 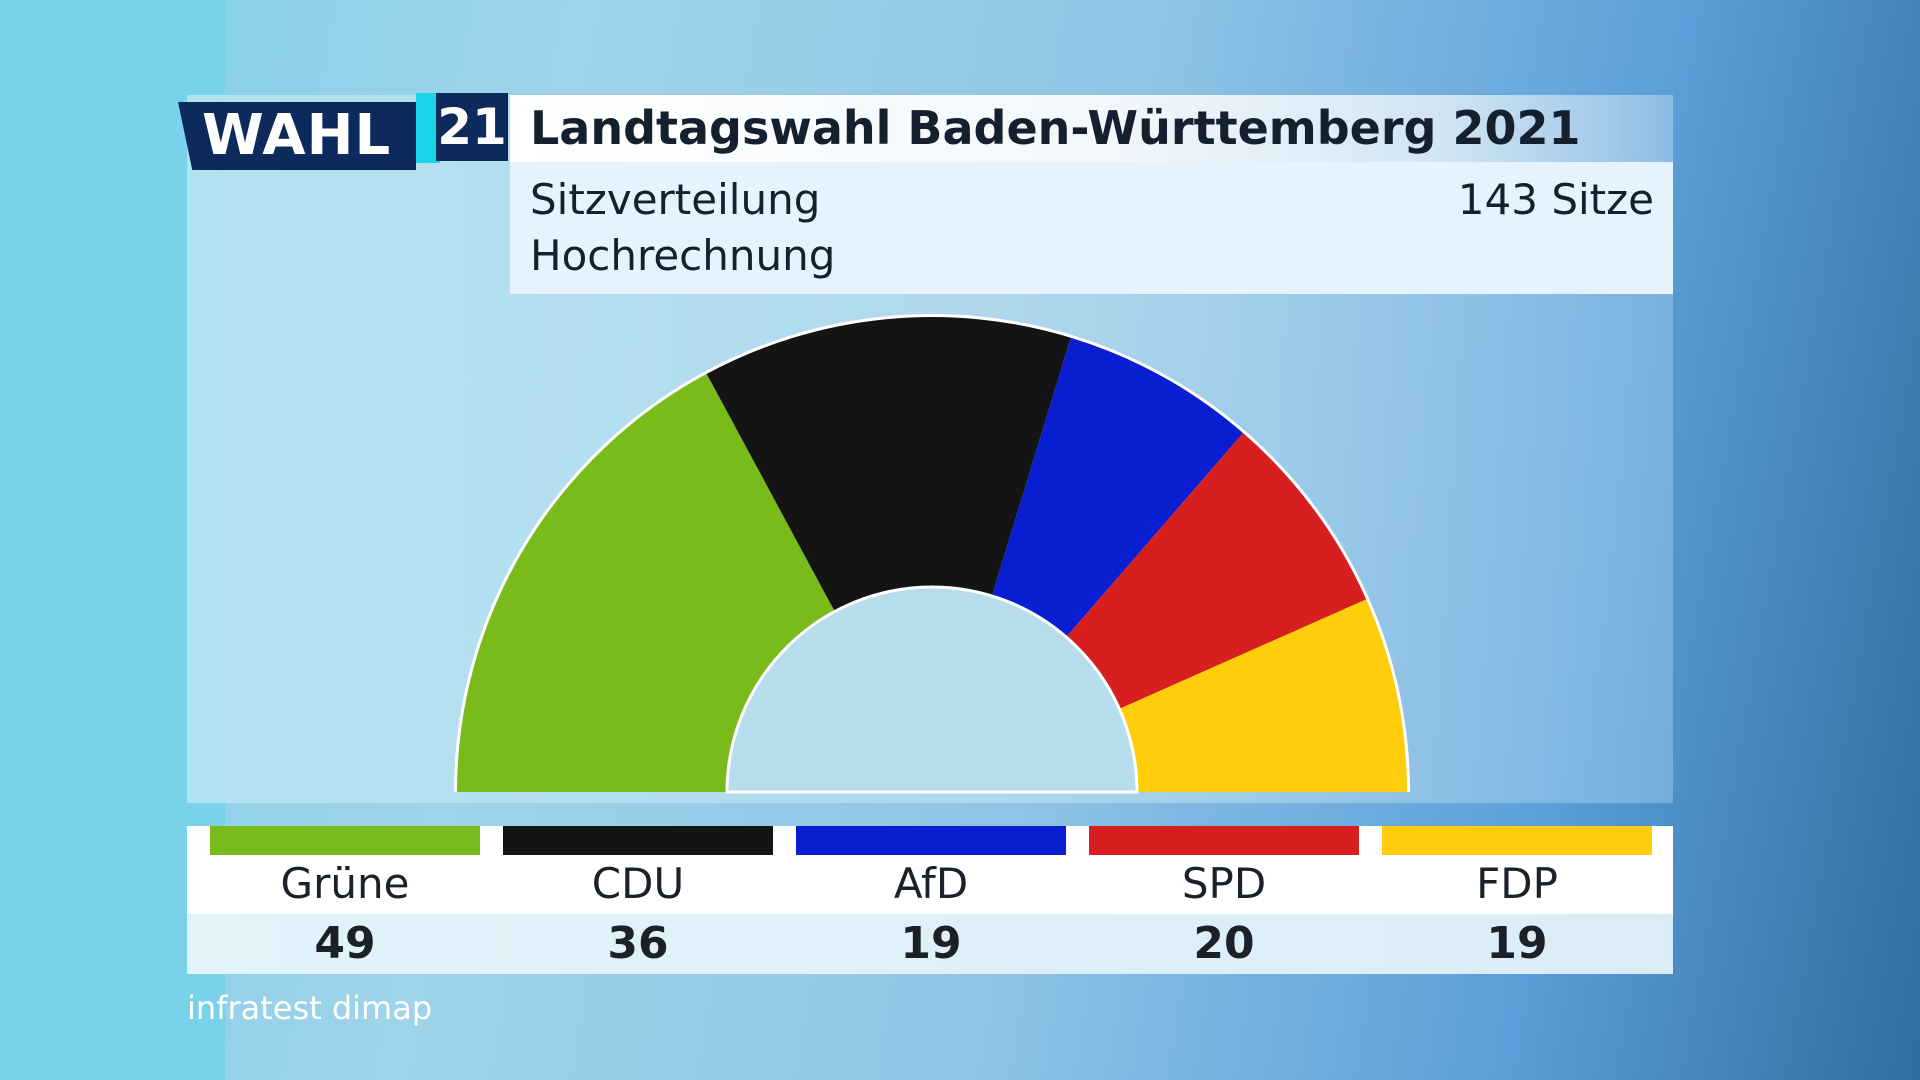 What do you see at coordinates (310, 1008) in the screenshot?
I see `source-credit: infratest dimap` at bounding box center [310, 1008].